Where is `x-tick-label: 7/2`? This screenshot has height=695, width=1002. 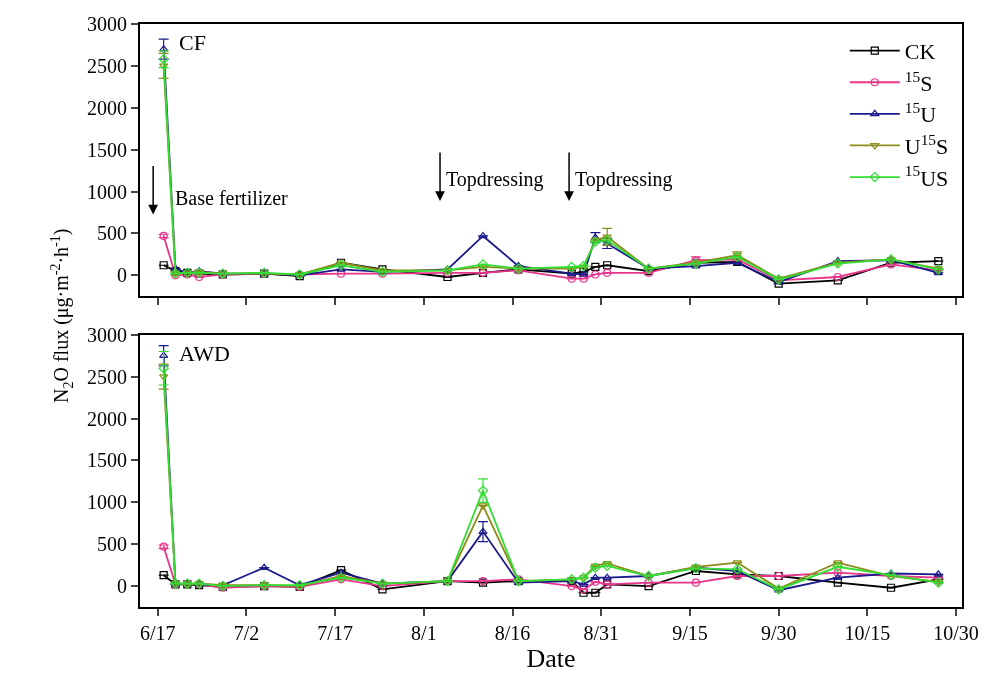
x-tick-label: 7/2 is located at coordinates (246, 633).